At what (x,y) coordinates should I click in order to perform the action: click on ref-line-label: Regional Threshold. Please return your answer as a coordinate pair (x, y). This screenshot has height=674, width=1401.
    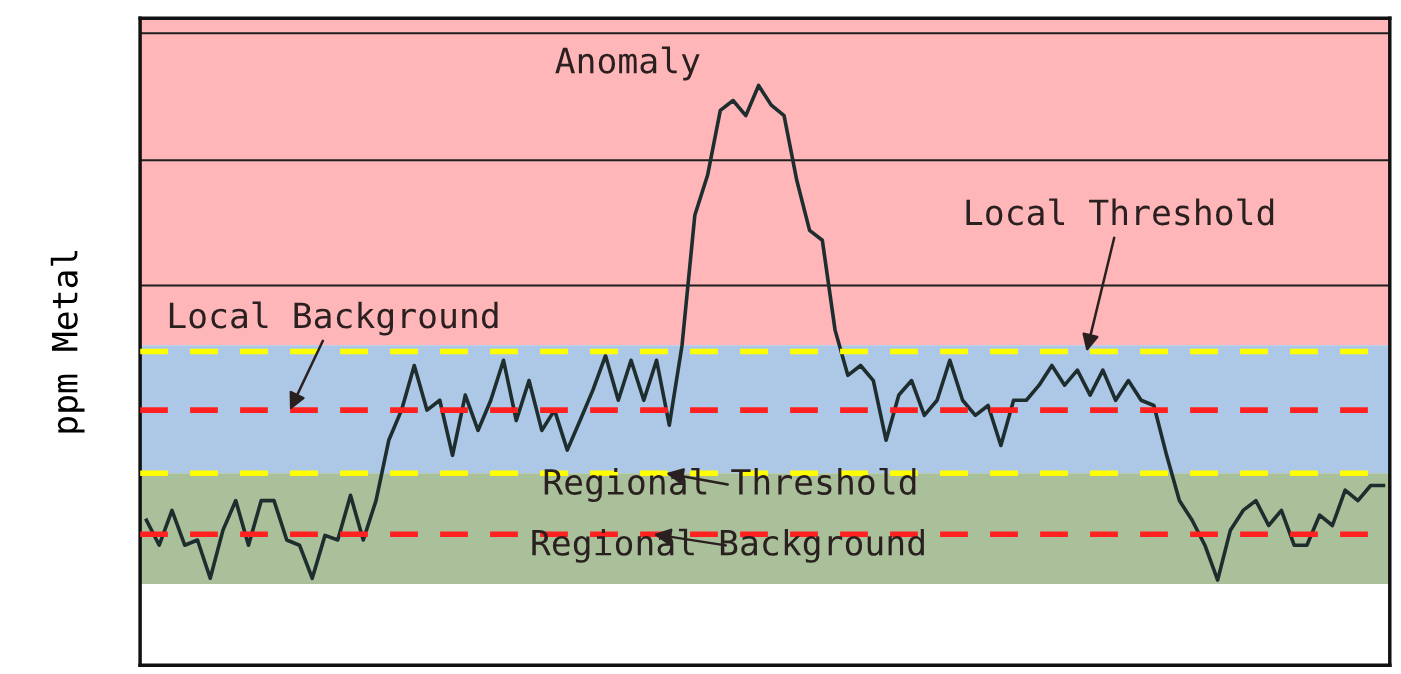
    Looking at the image, I should click on (730, 484).